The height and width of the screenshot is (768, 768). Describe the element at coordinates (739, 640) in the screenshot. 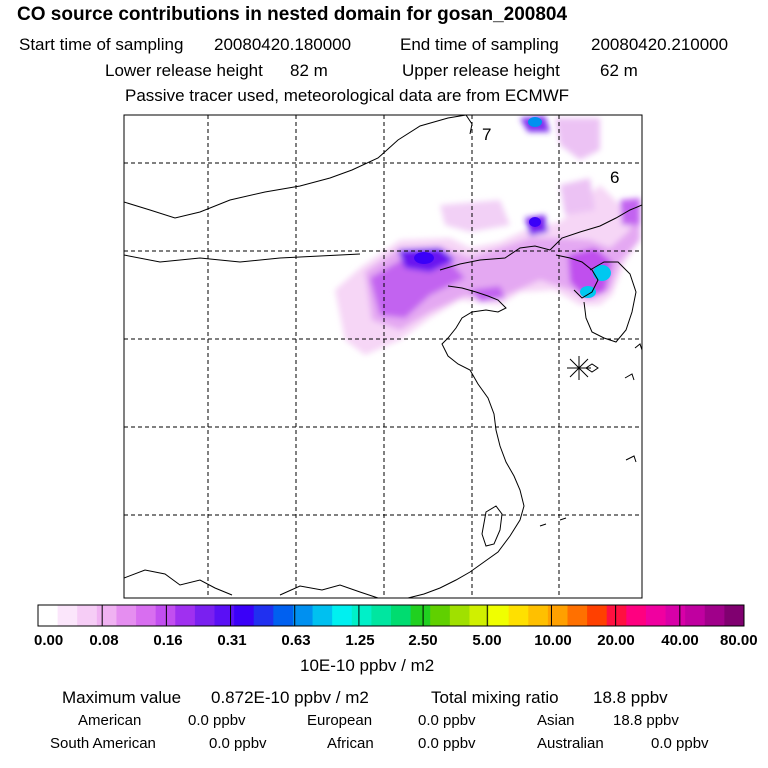

I see `colorbar-tick-label: 80.00` at that location.